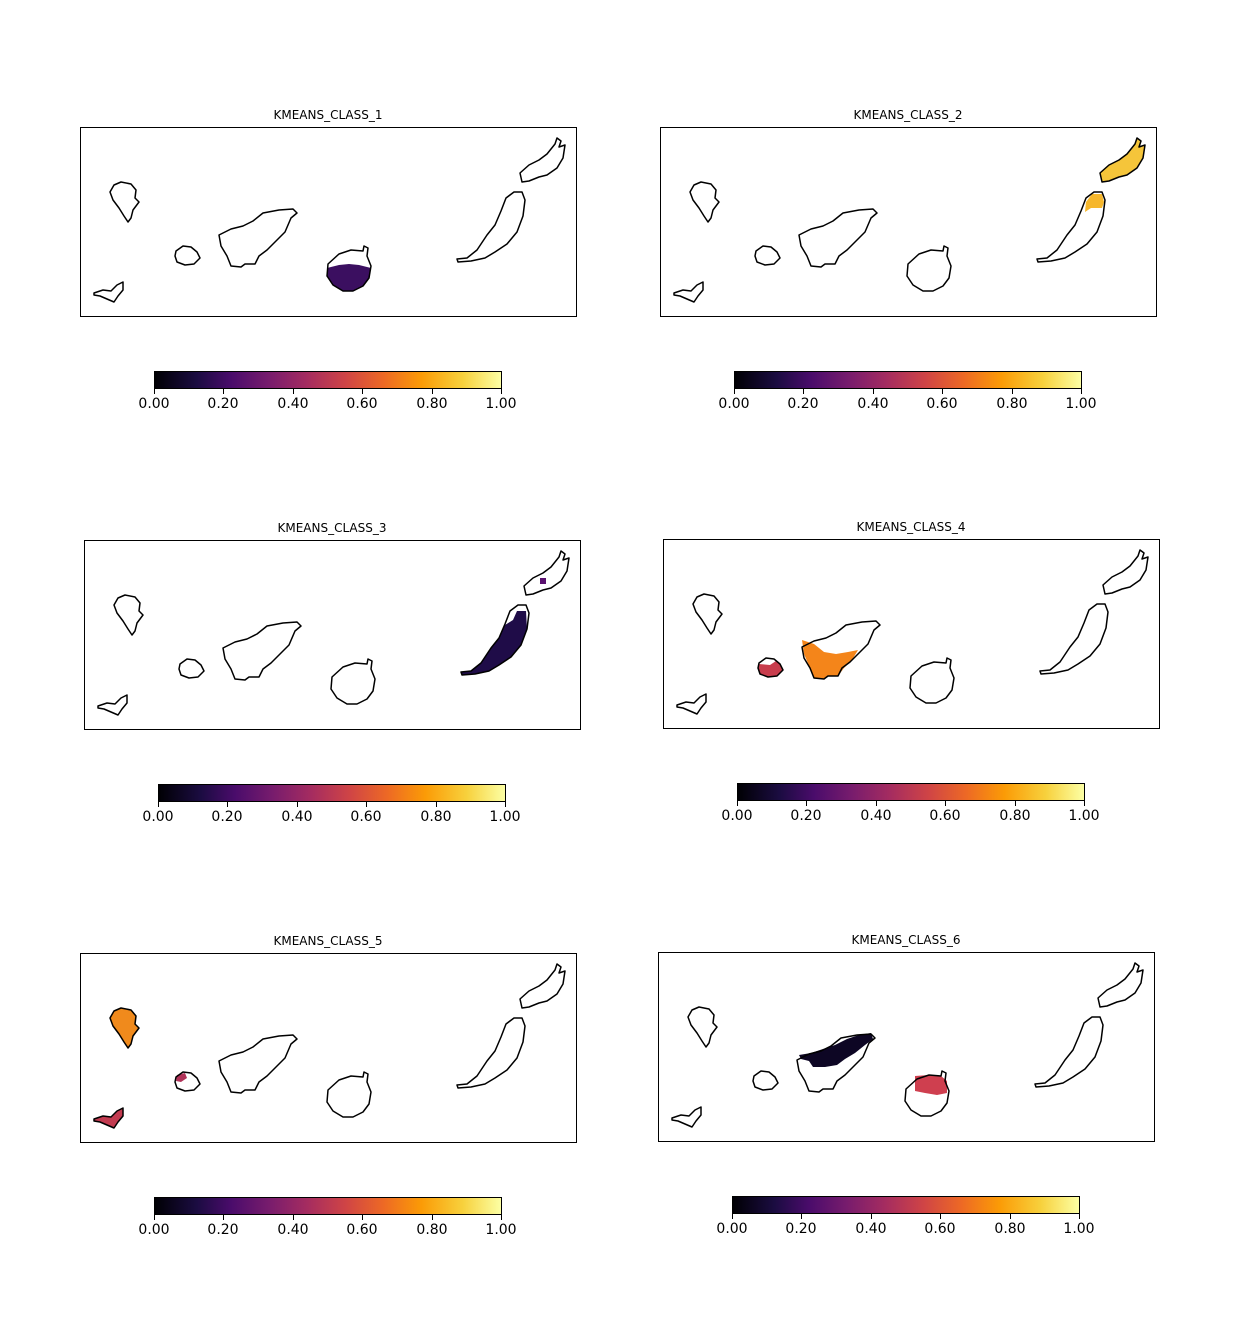  Describe the element at coordinates (931, 1085) in the screenshot. I see `fill-gran-canaria-north` at that location.